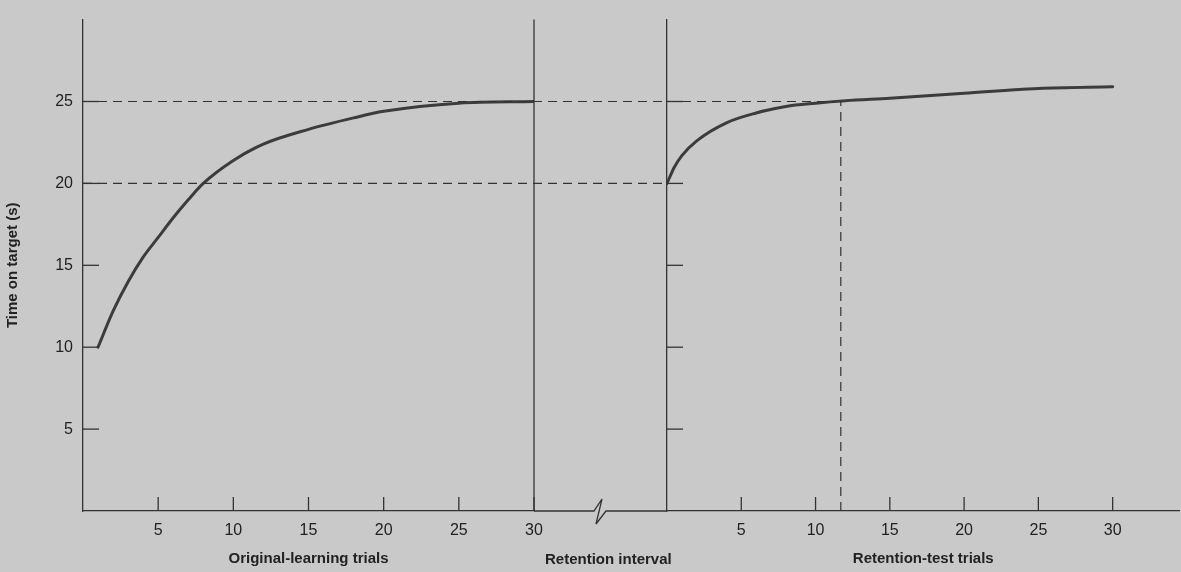 This screenshot has width=1181, height=572. I want to click on x-axis-title: Original-learning trials, so click(308, 558).